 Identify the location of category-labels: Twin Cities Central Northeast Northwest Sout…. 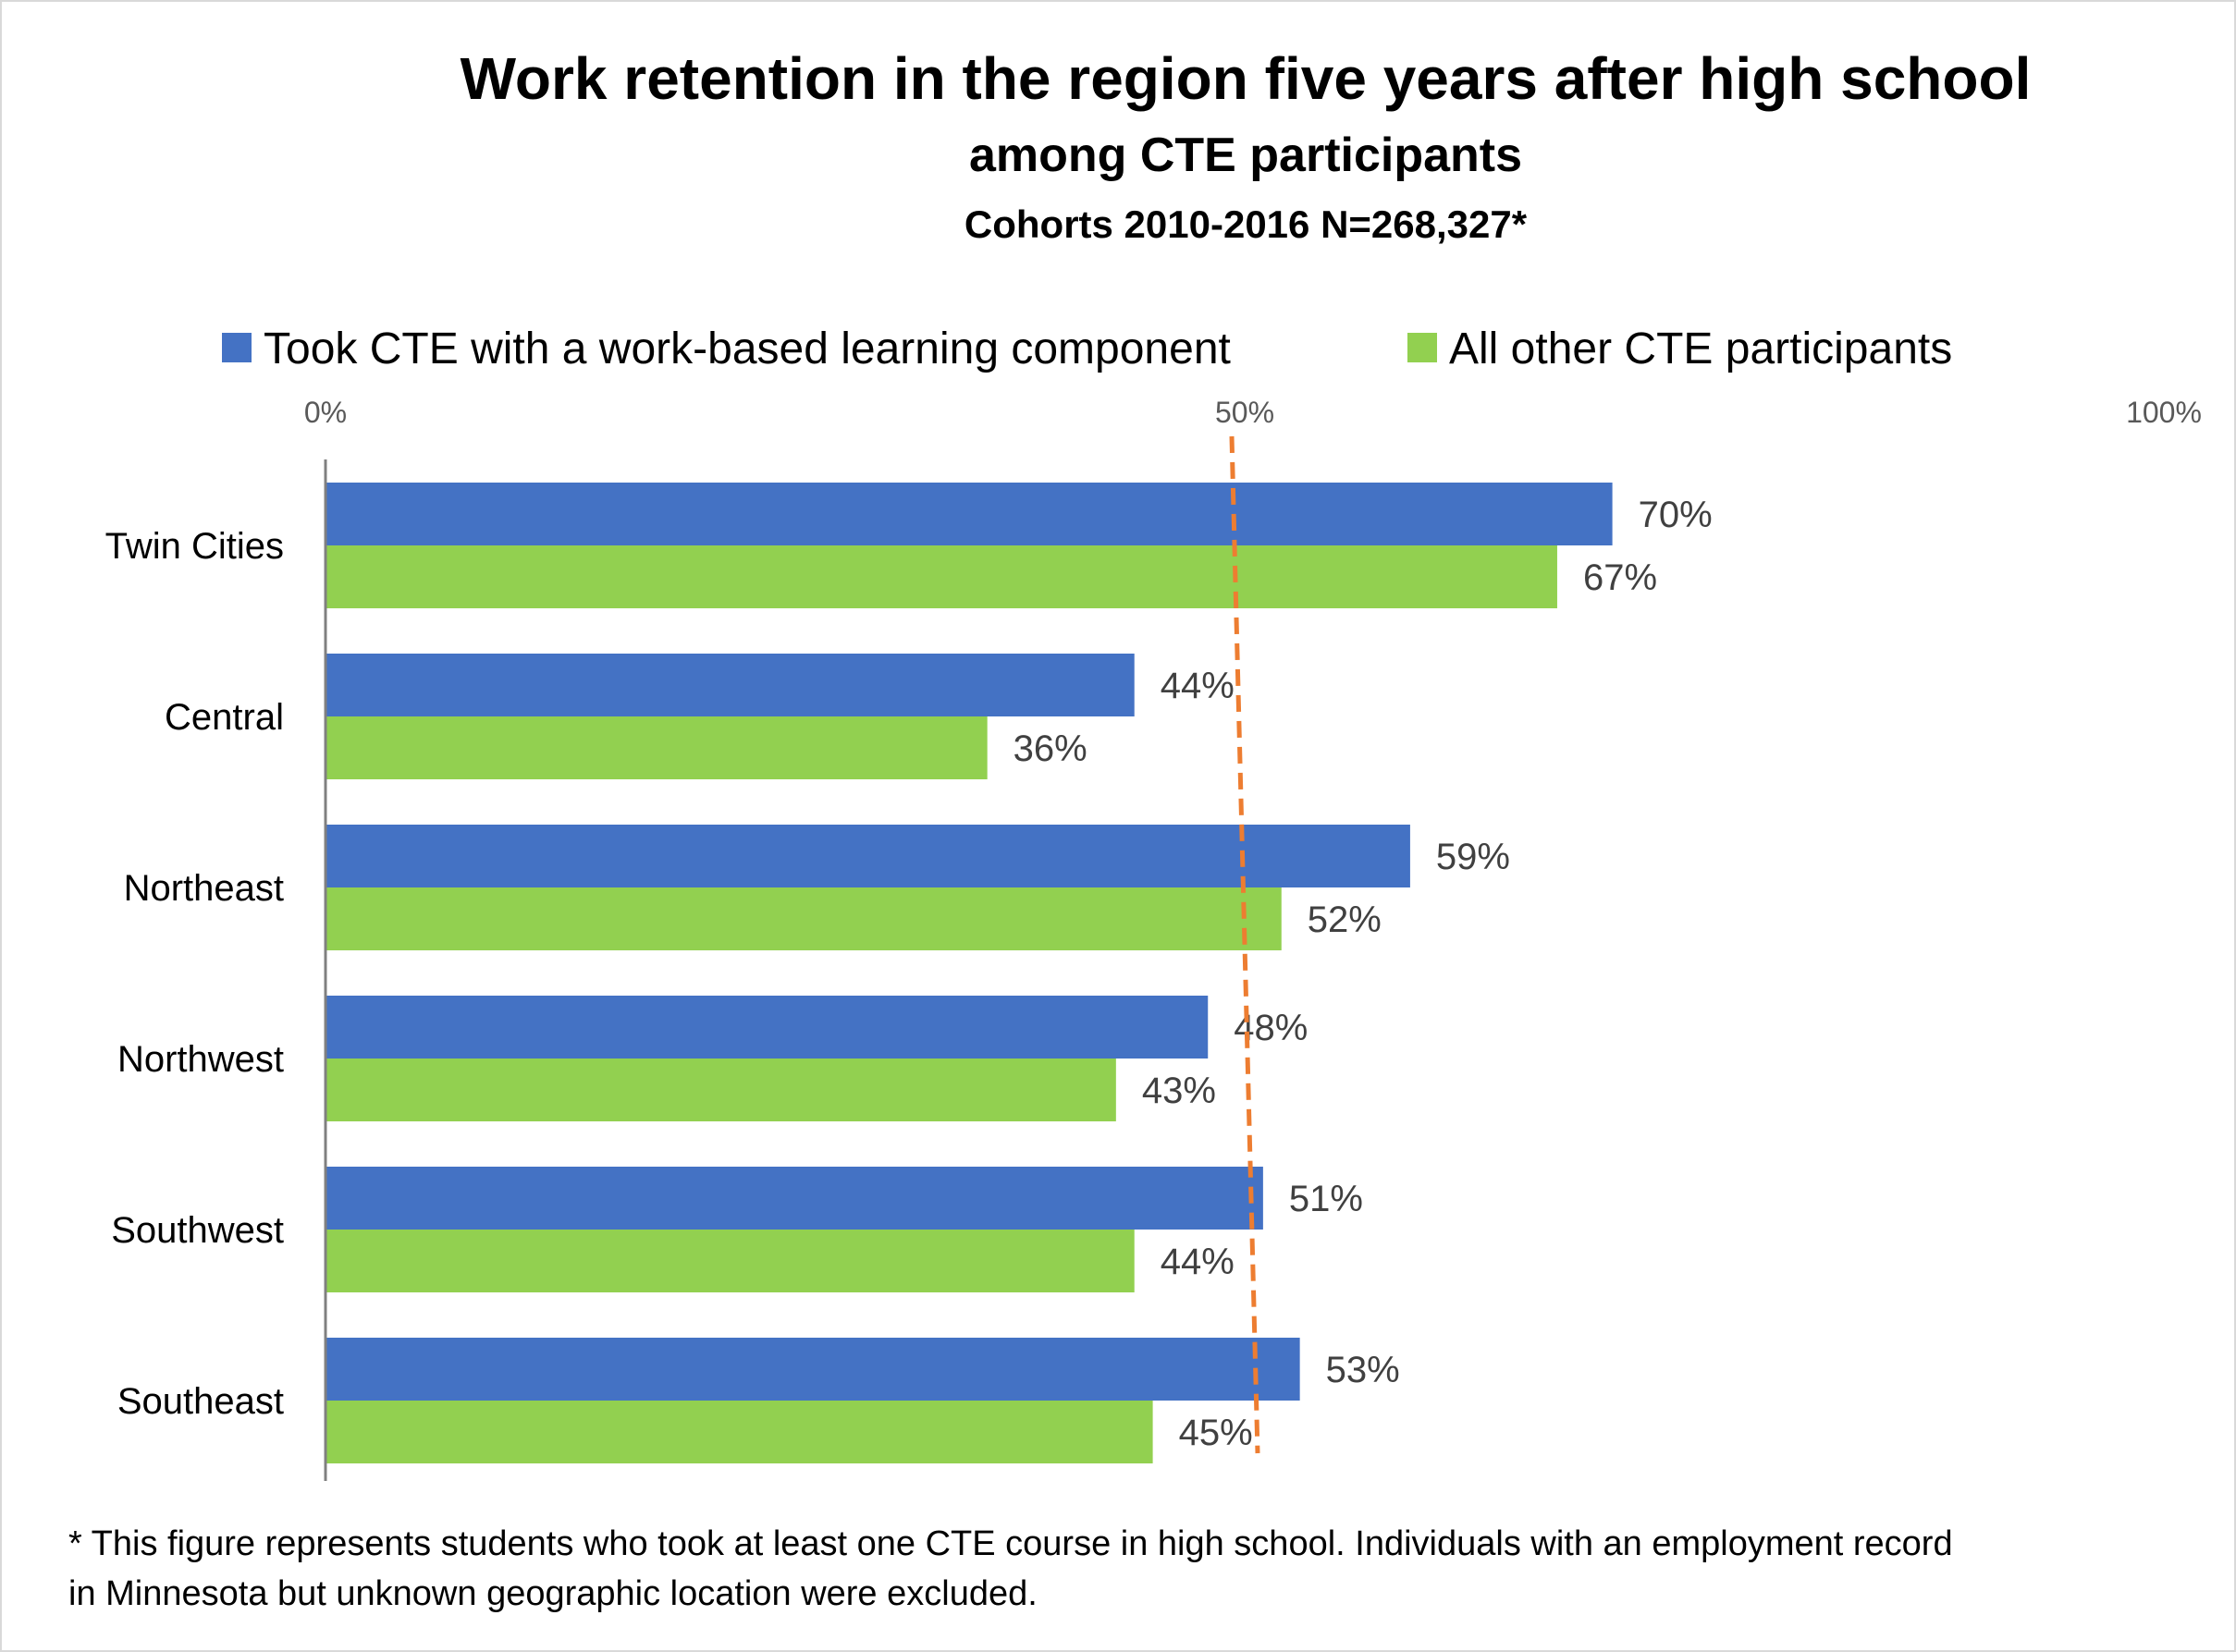
(194, 974).